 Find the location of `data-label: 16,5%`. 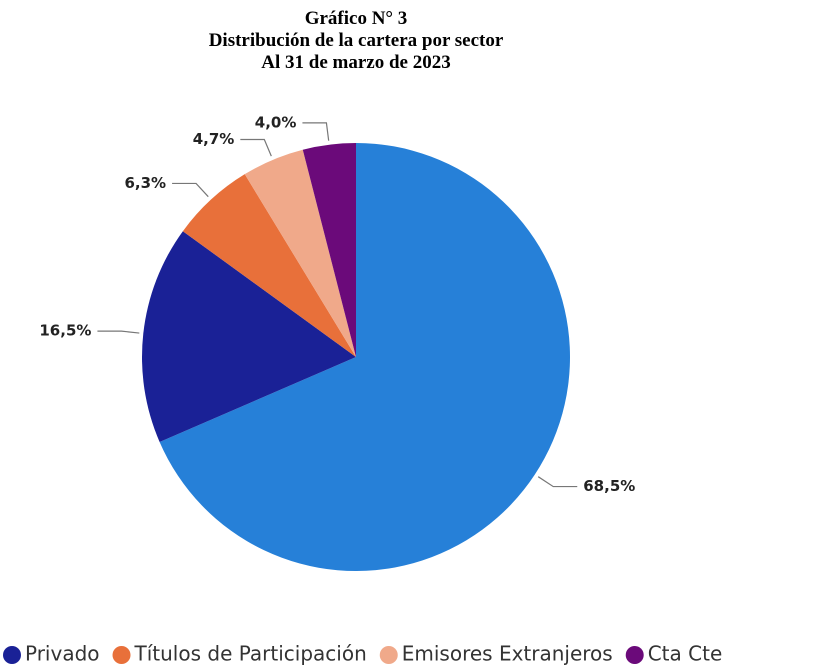

data-label: 16,5% is located at coordinates (65, 331).